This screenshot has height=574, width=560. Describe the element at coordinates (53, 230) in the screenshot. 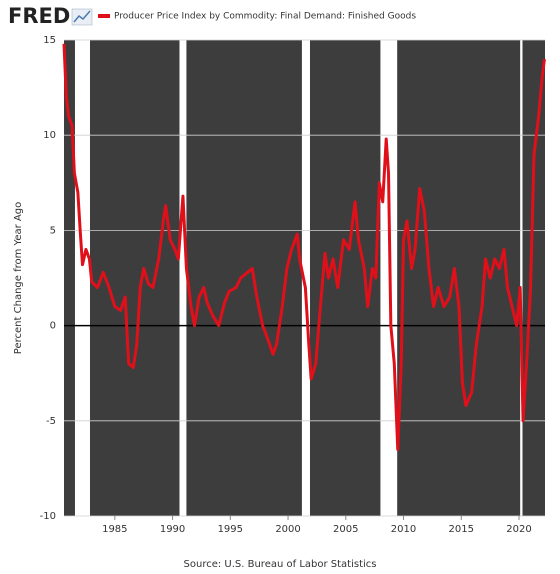

I see `y-tick-label: 5` at that location.